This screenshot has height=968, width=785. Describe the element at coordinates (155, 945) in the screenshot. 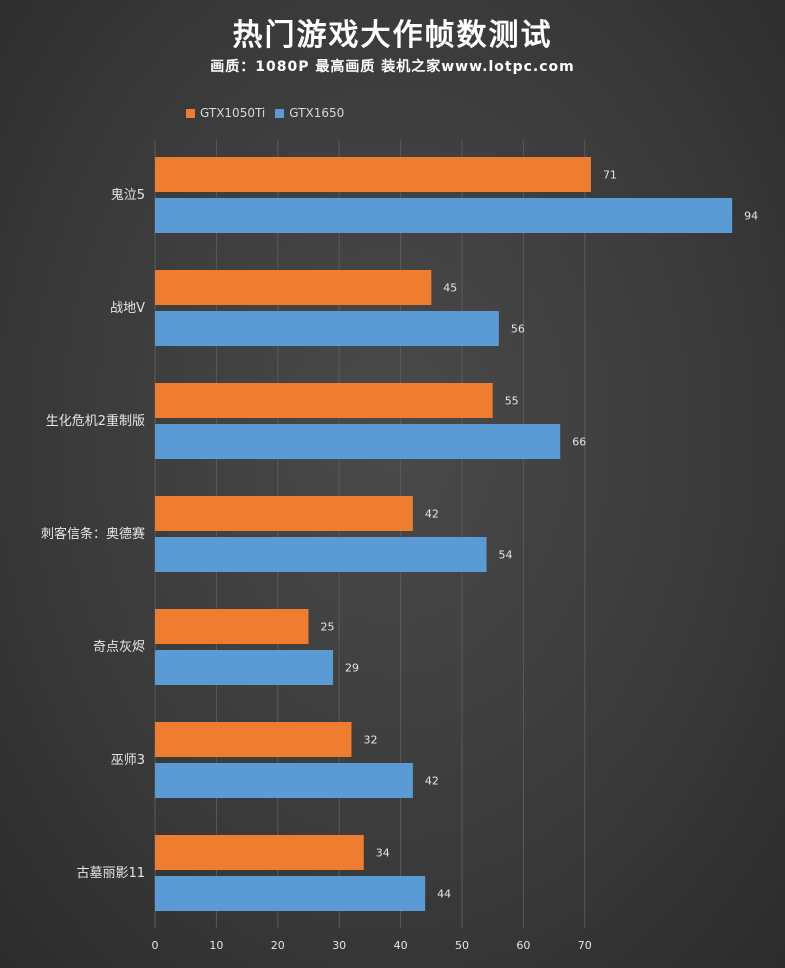

I see `x-tick-label: 0` at that location.